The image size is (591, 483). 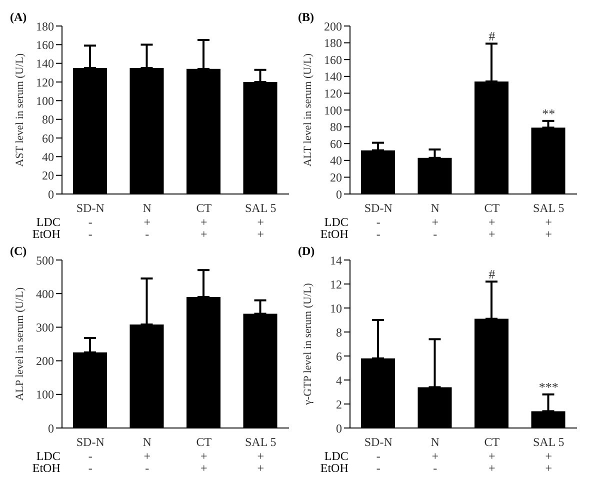 I want to click on y-tick-label: 12, so click(x=336, y=284).